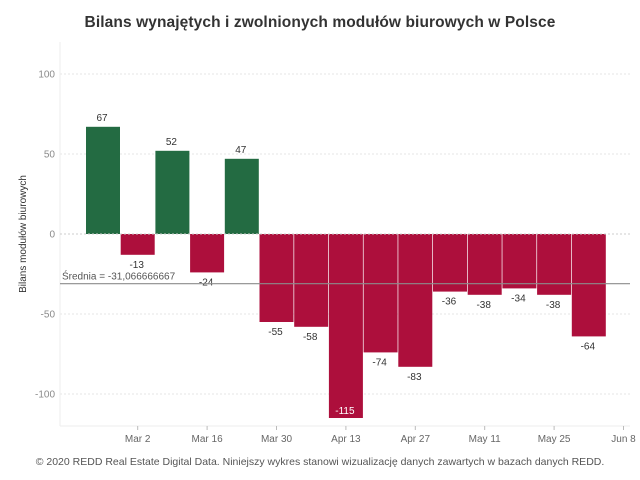  I want to click on data-label: -13, so click(136, 265).